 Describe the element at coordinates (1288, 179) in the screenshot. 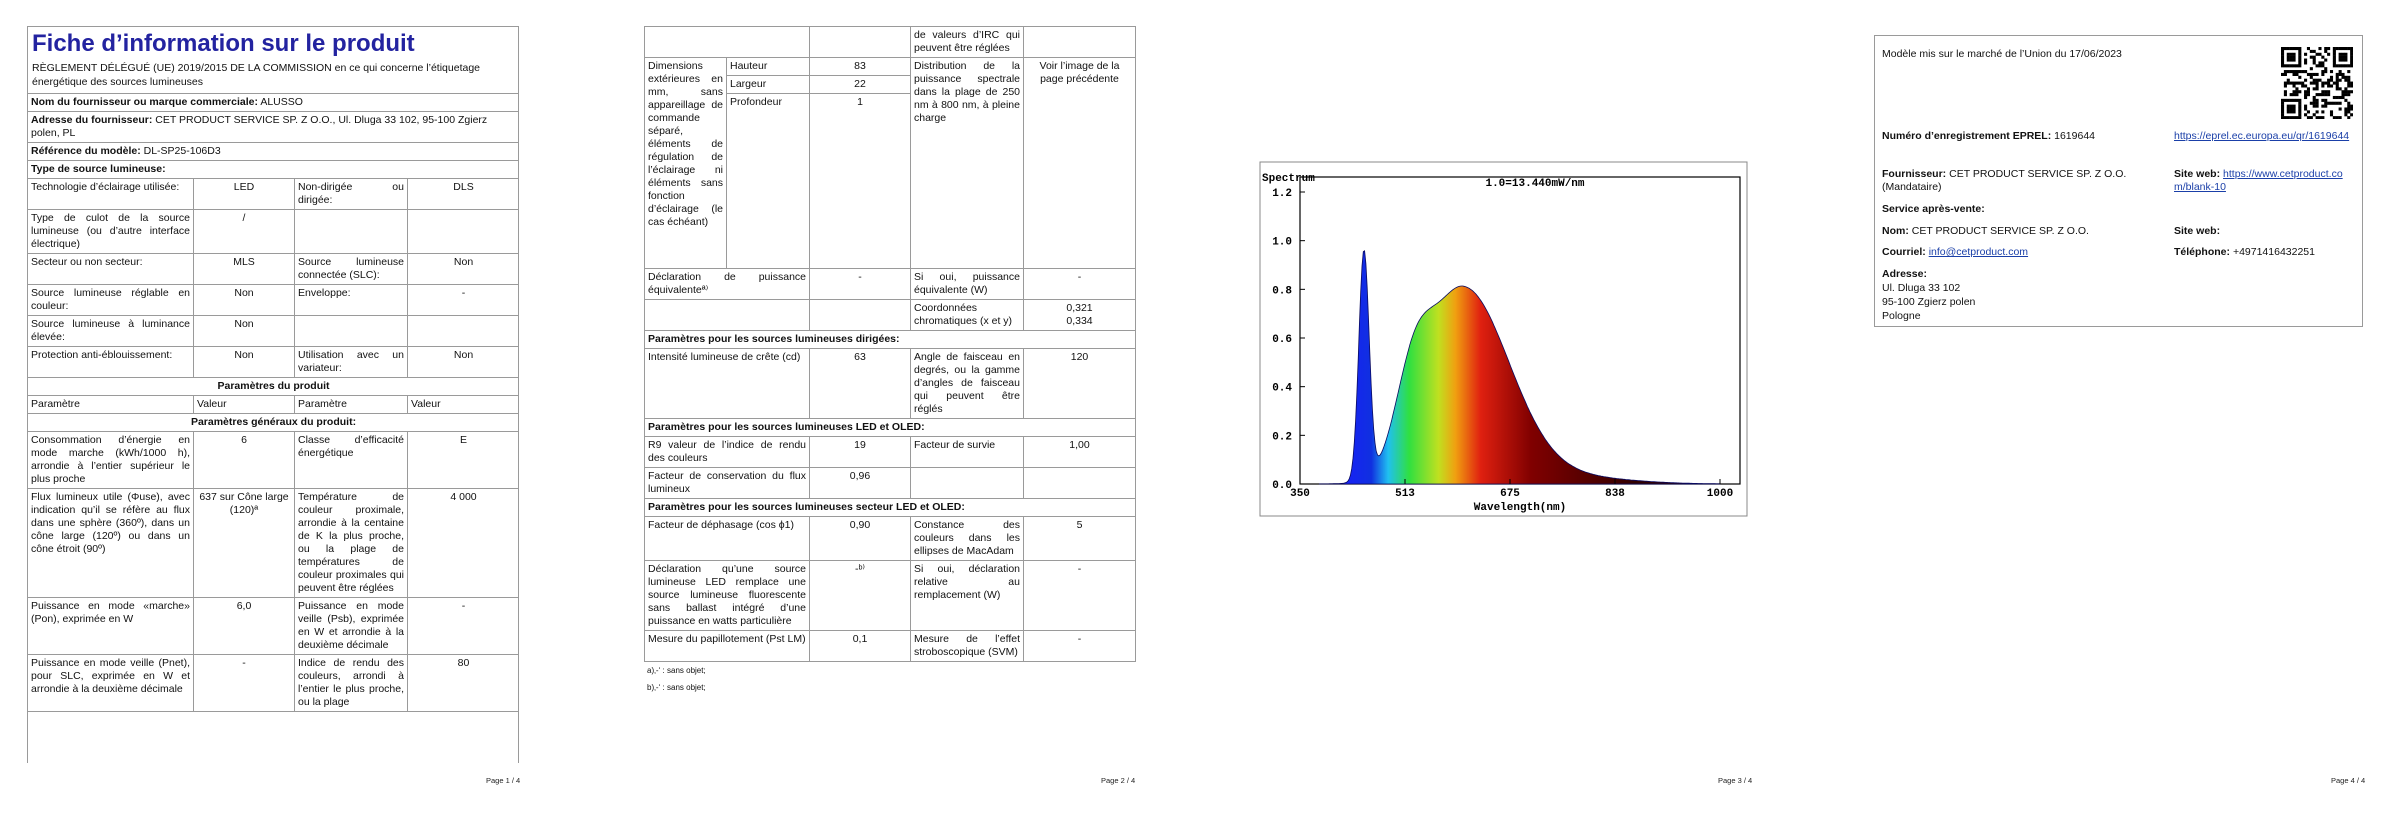

I see `figure-title: Spectrum` at that location.